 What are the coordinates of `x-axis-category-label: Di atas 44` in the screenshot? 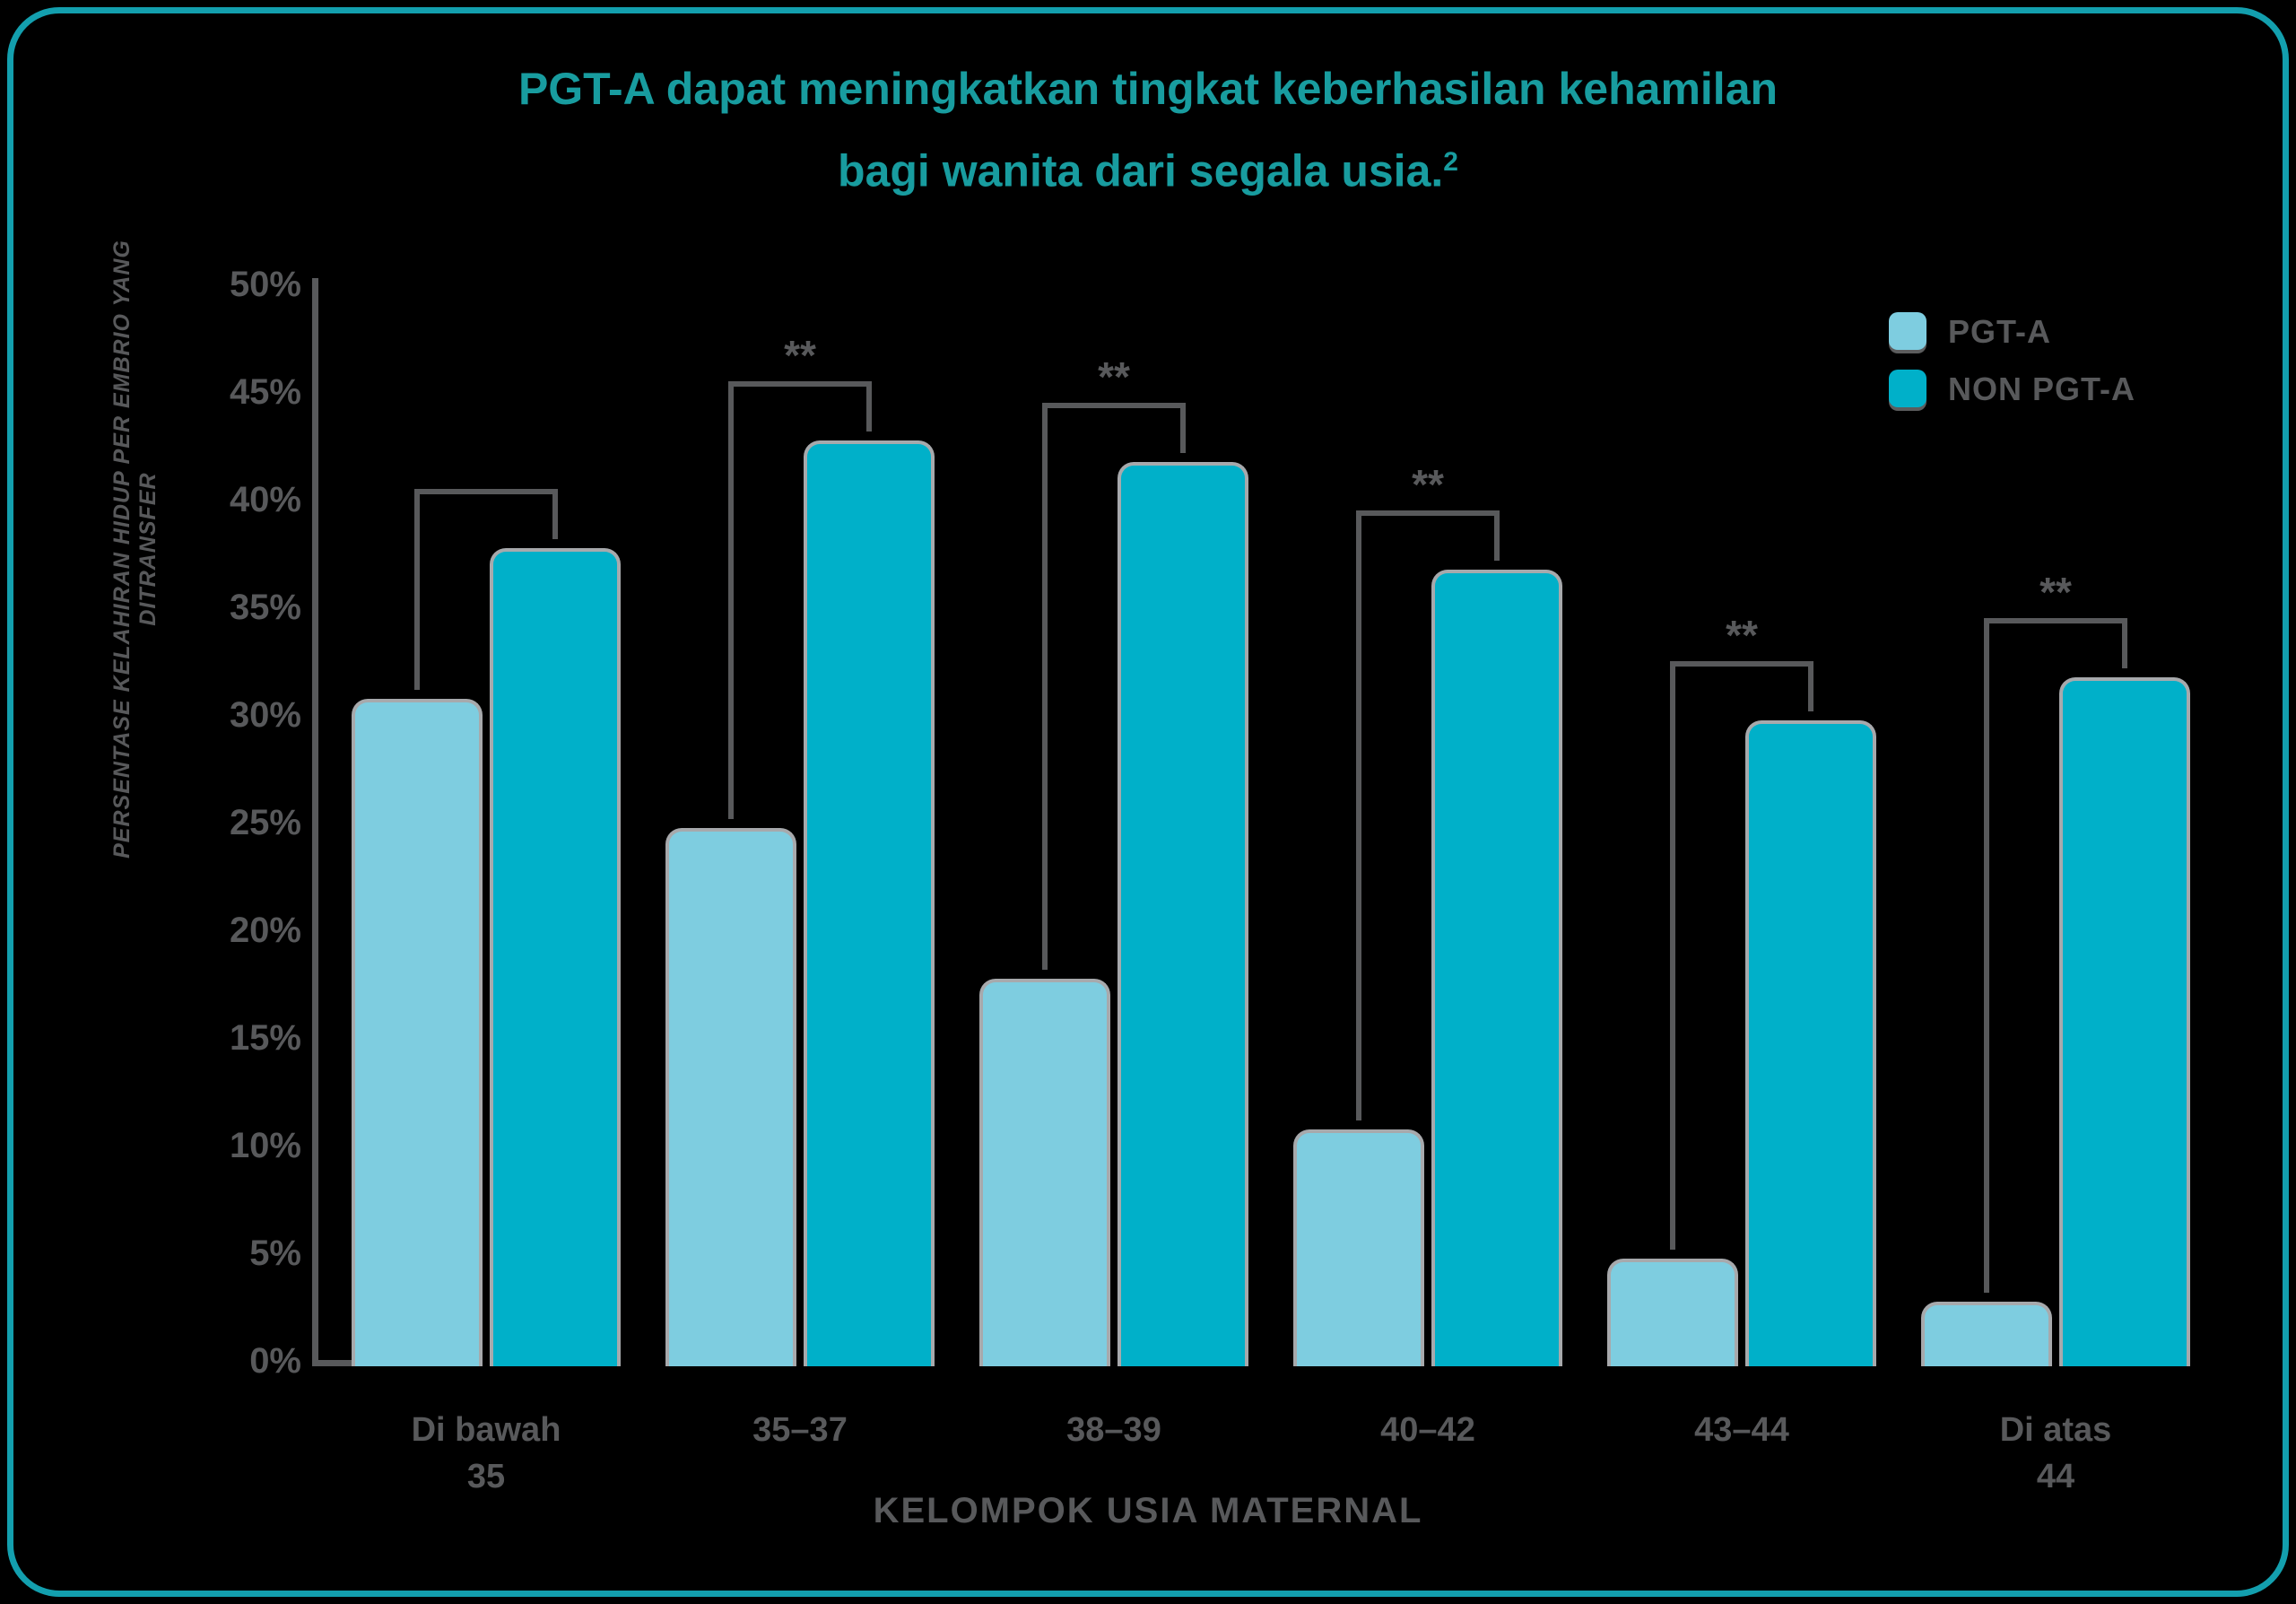 It's located at (2055, 1453).